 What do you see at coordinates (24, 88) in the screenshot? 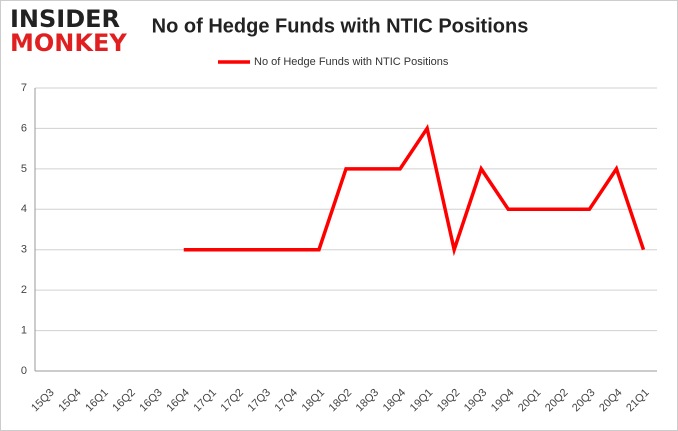
I see `y-tick-label: 7` at bounding box center [24, 88].